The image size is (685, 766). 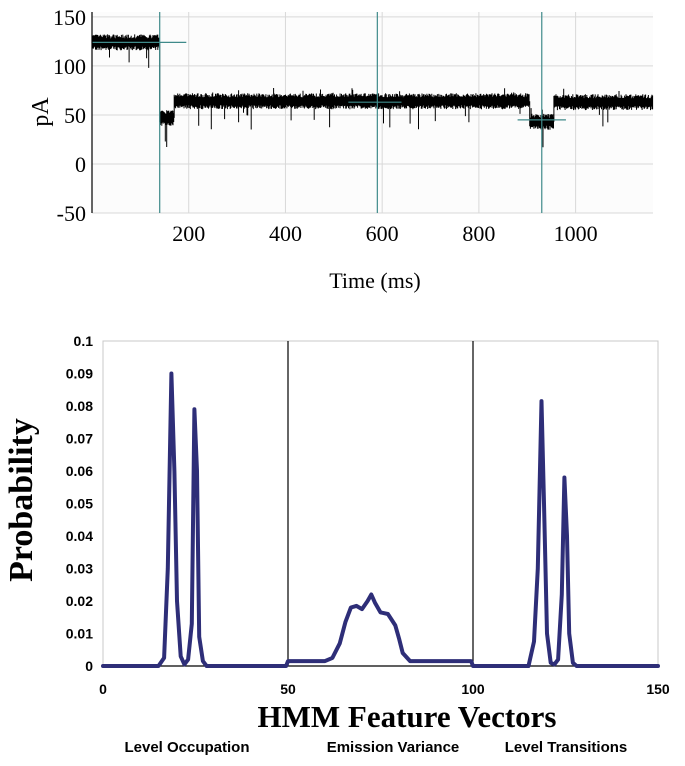 I want to click on bottom-y-tick-label: 0.01, so click(x=79, y=634).